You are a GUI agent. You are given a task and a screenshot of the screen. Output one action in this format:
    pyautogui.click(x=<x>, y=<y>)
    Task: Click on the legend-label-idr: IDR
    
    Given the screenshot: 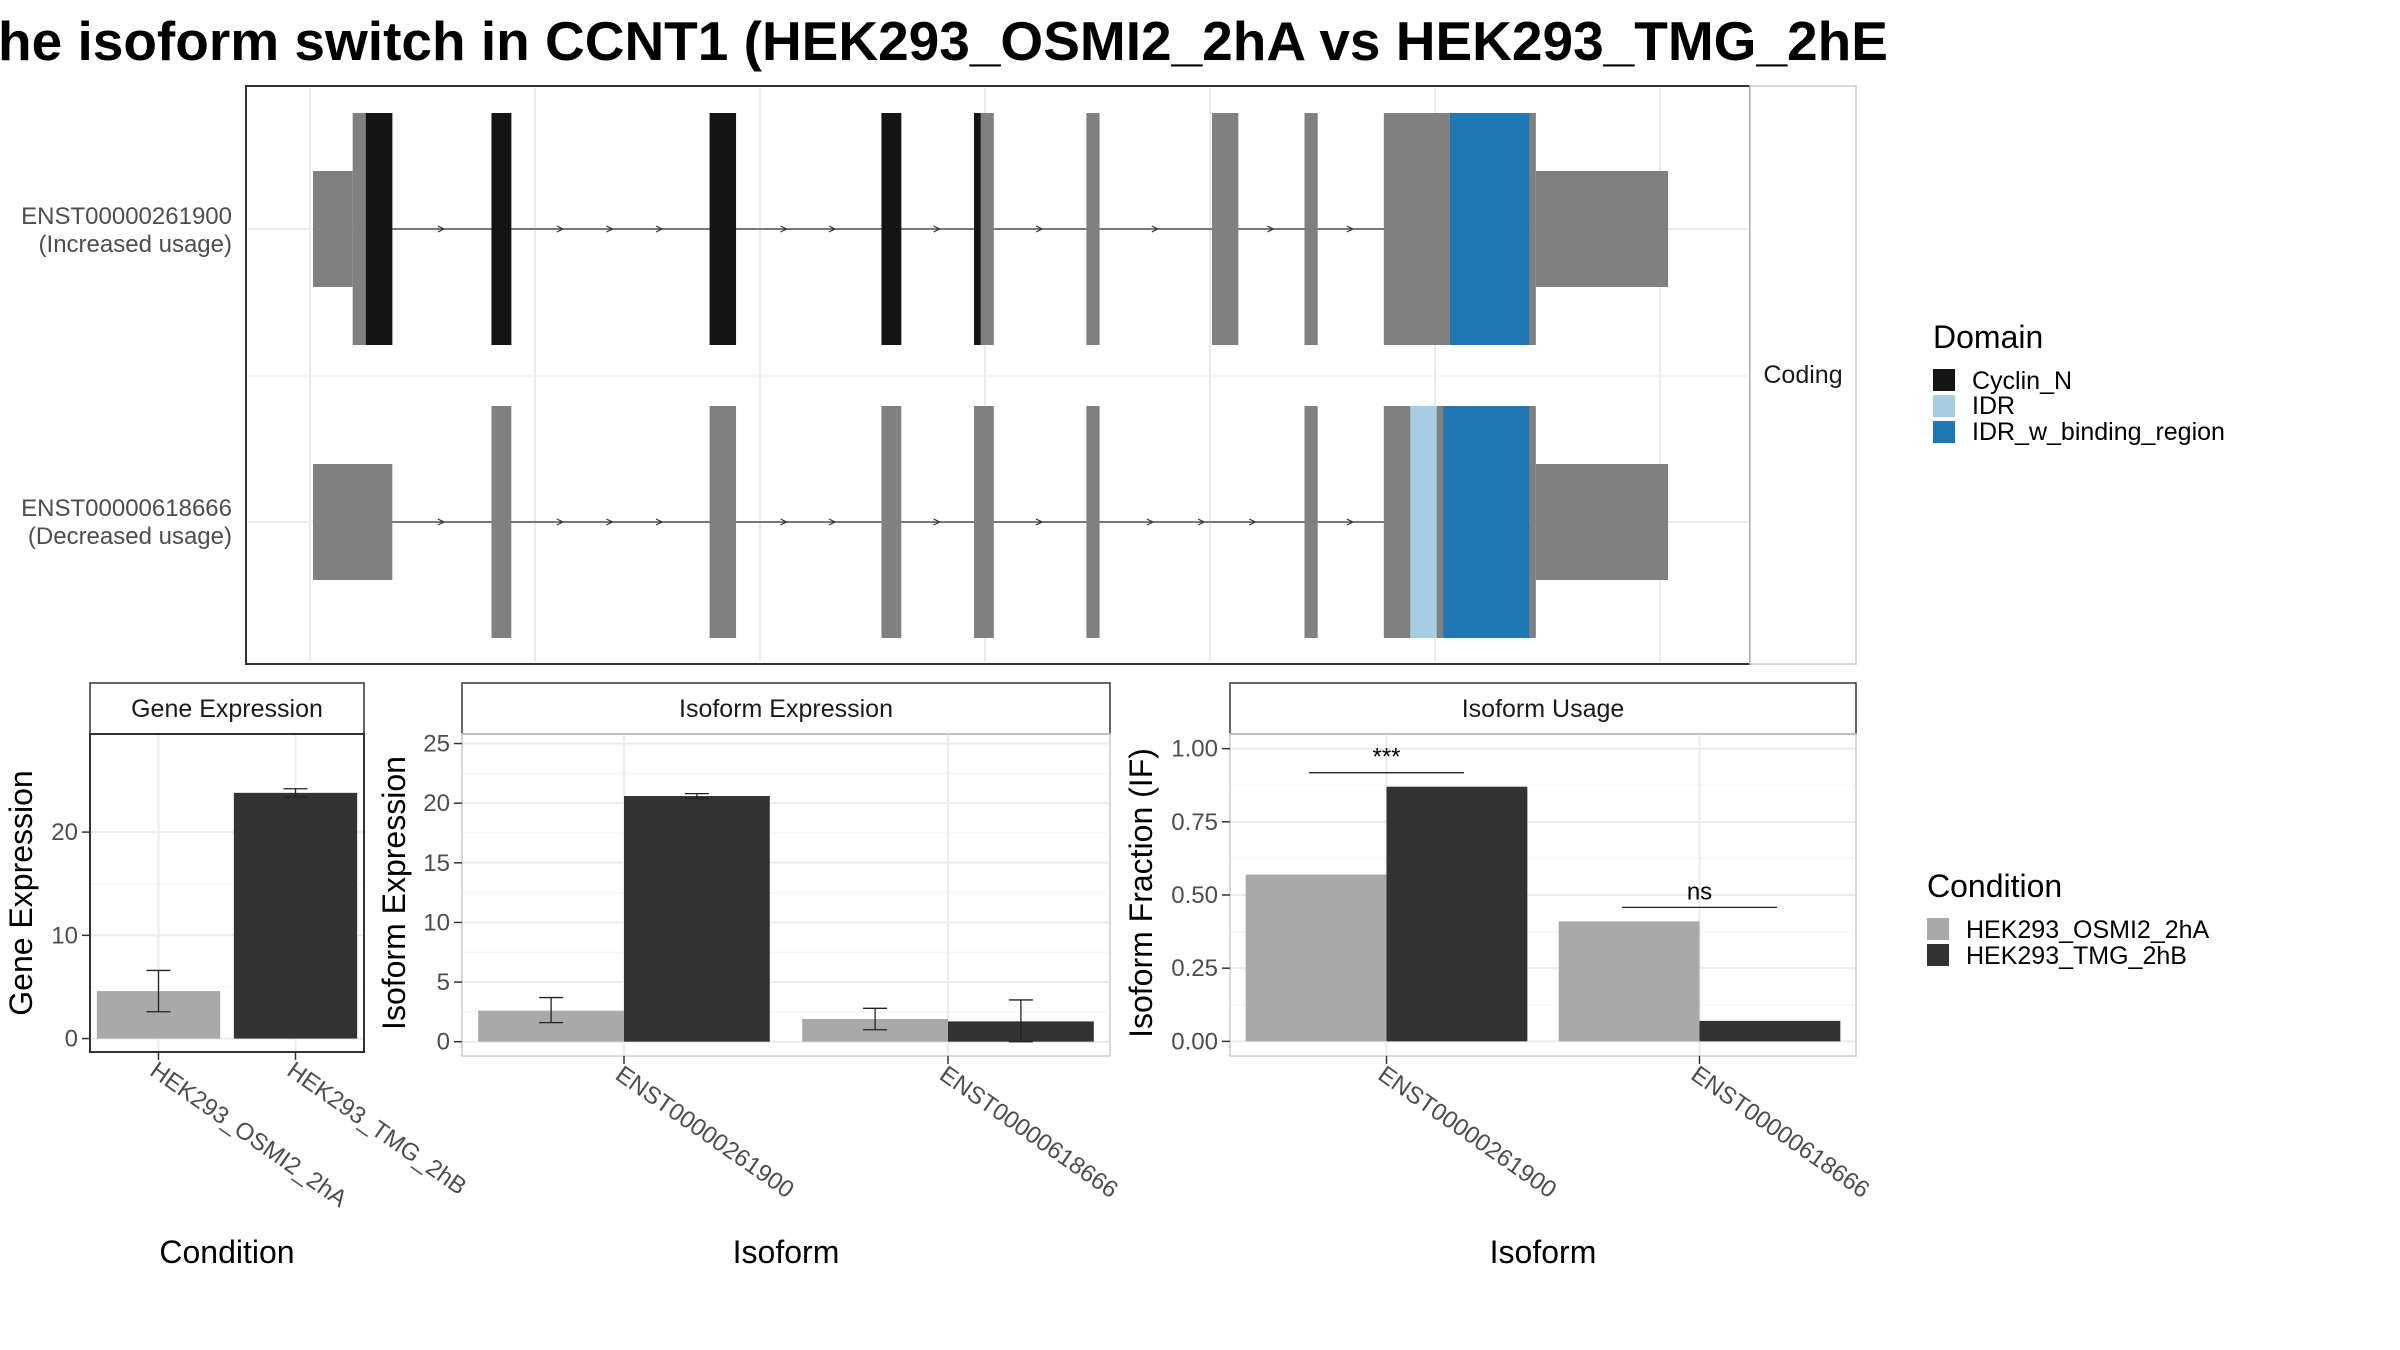 What is the action you would take?
    pyautogui.click(x=1993, y=406)
    